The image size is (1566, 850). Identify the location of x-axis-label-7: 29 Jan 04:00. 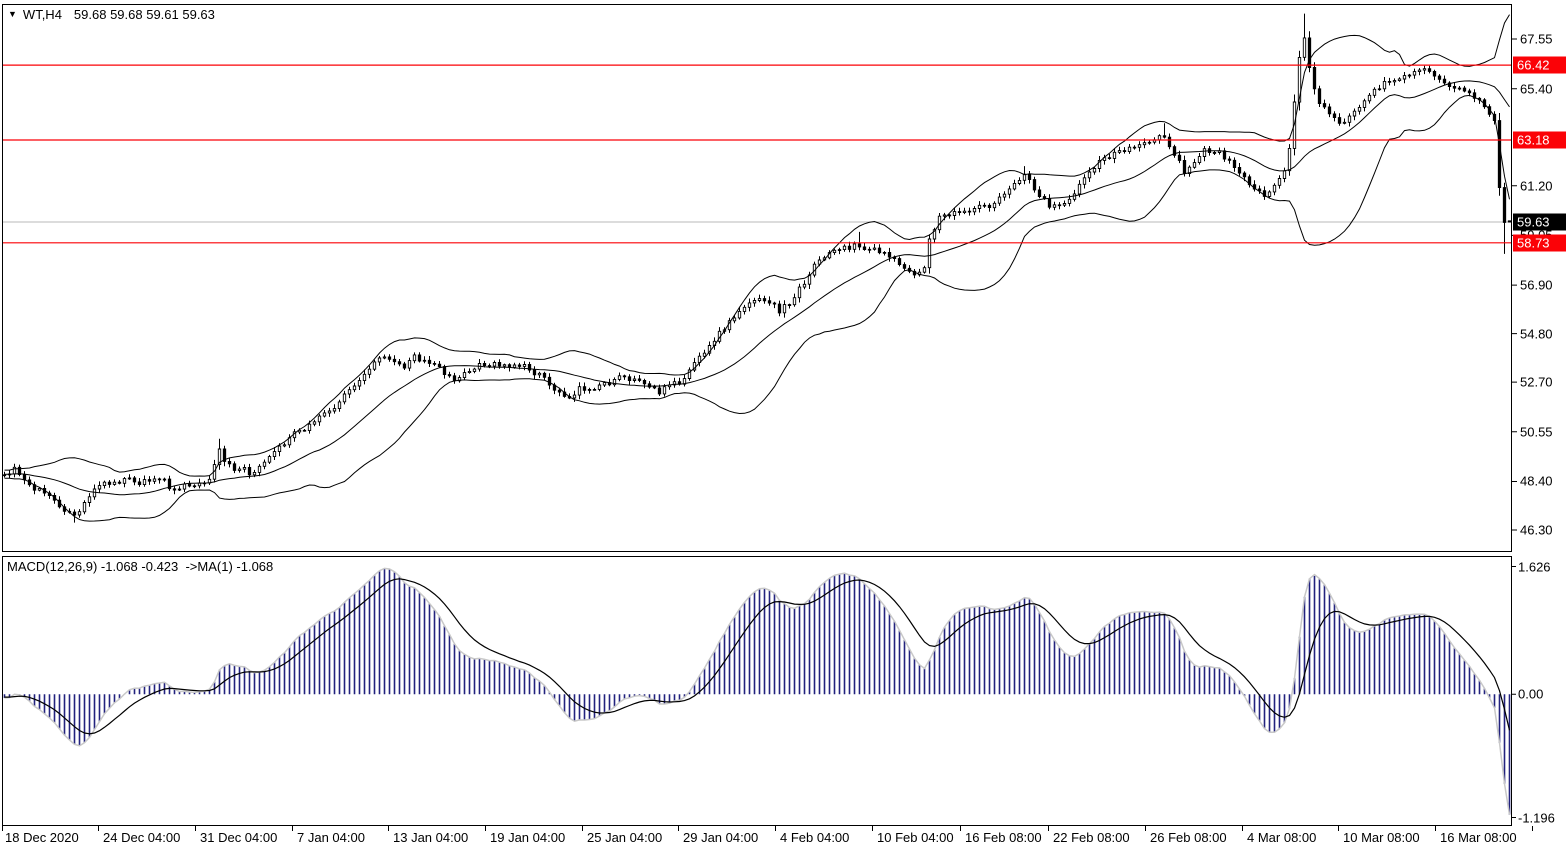
(721, 837).